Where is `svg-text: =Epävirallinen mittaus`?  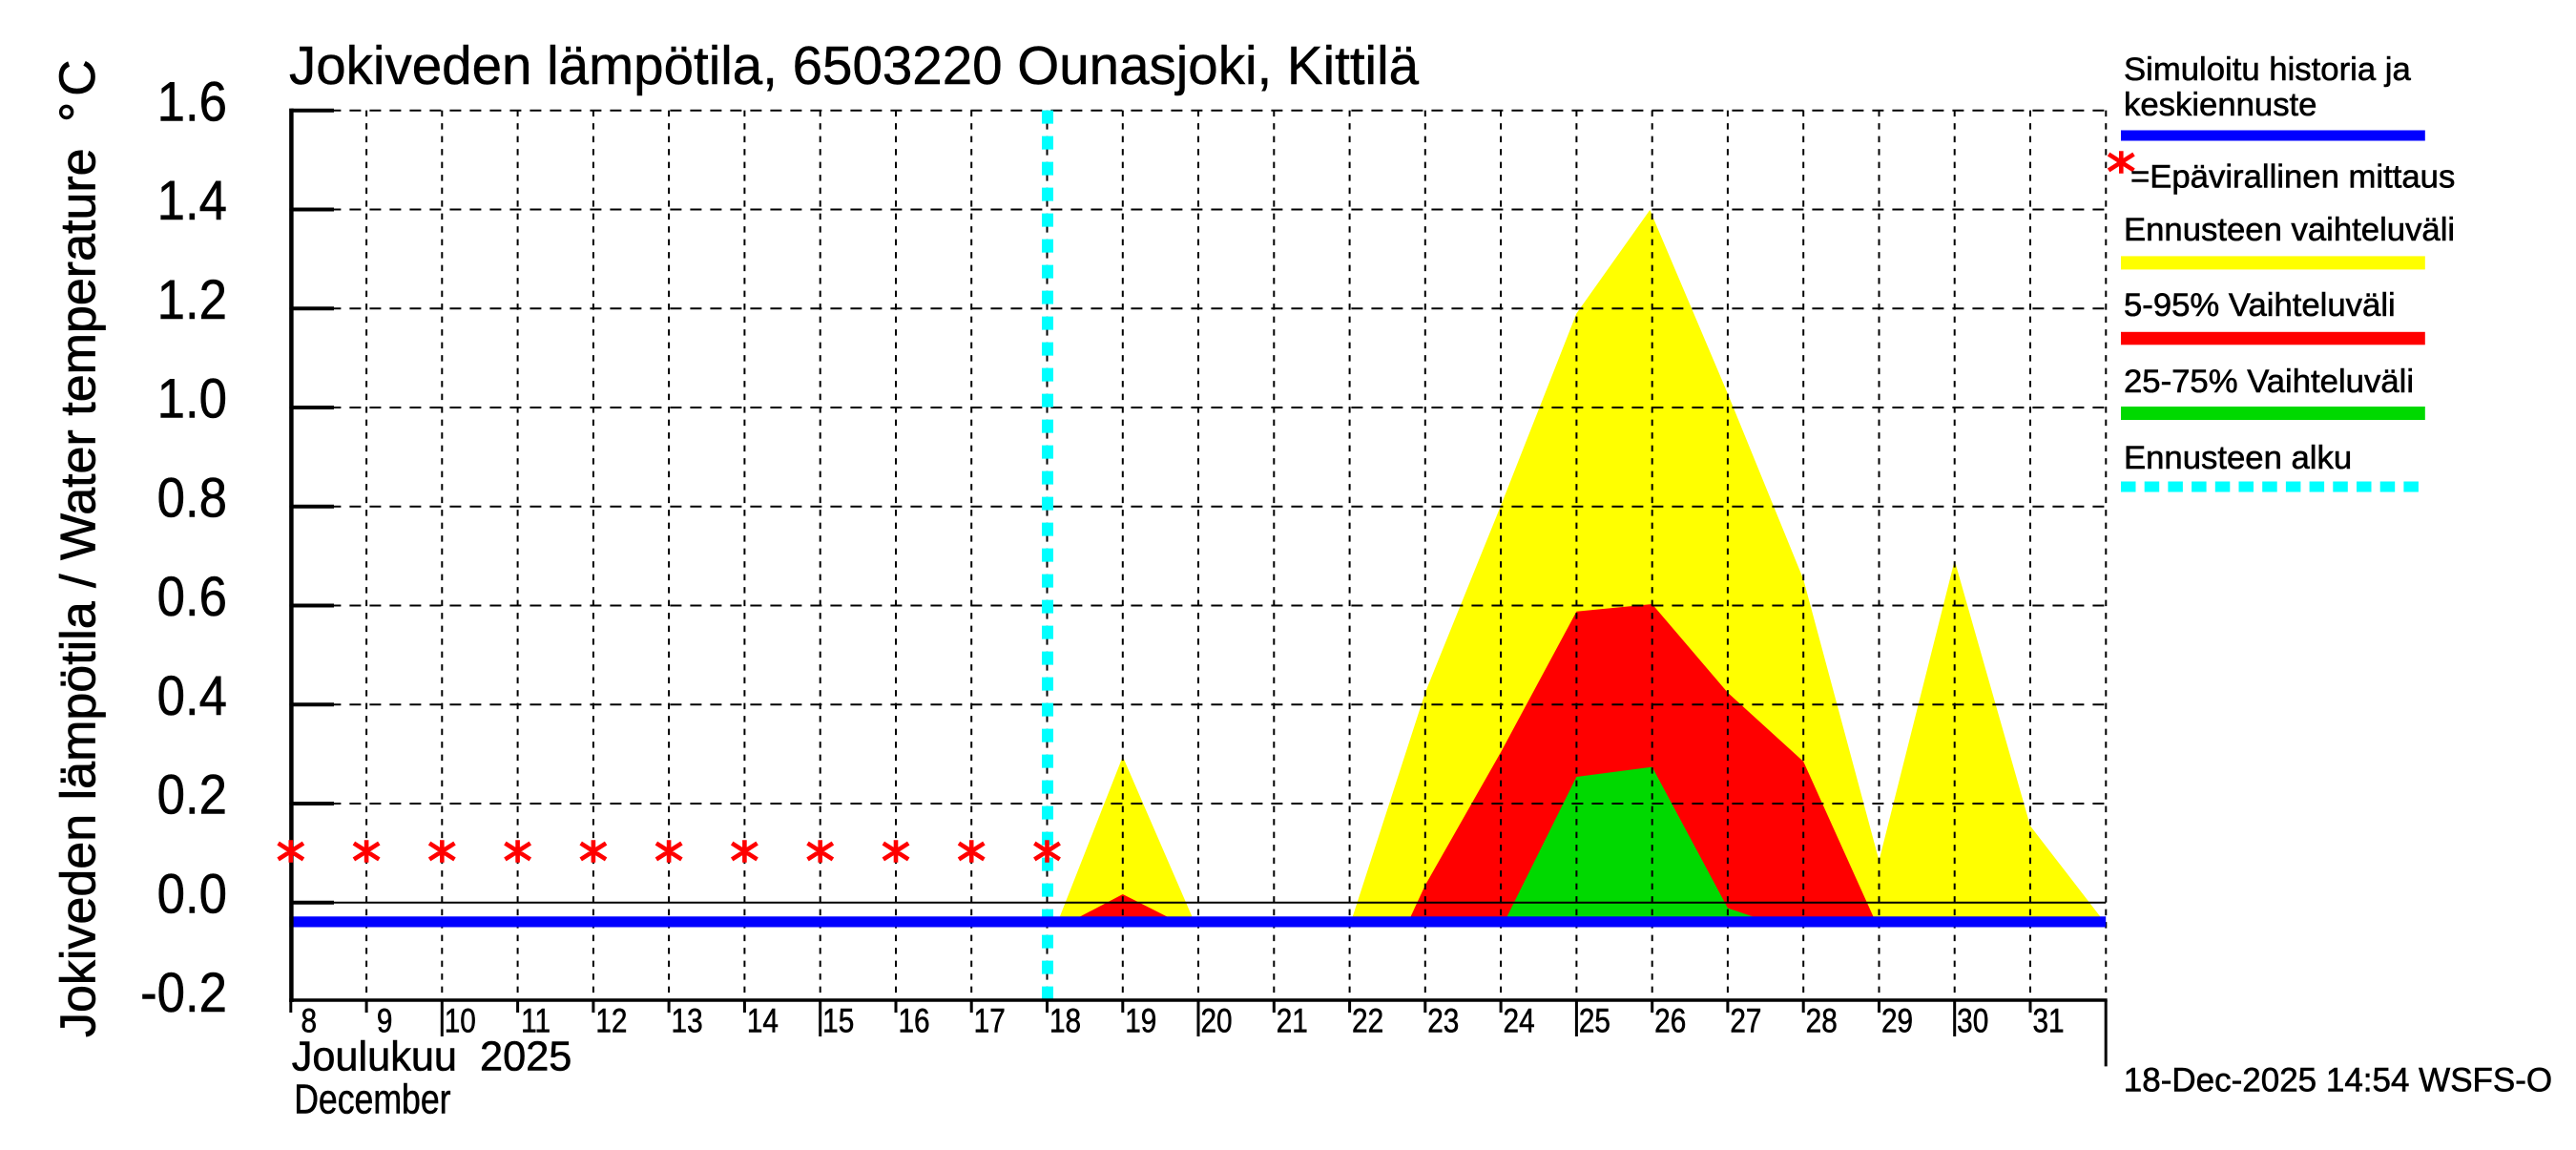
svg-text: =Epävirallinen mittaus is located at coordinates (2292, 177).